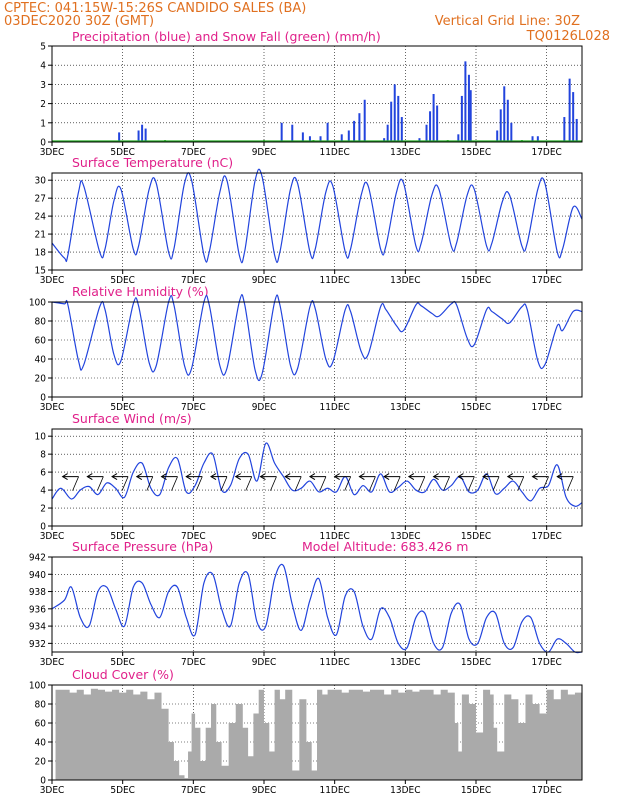  I want to click on y-tick-label: 27, so click(40, 199).